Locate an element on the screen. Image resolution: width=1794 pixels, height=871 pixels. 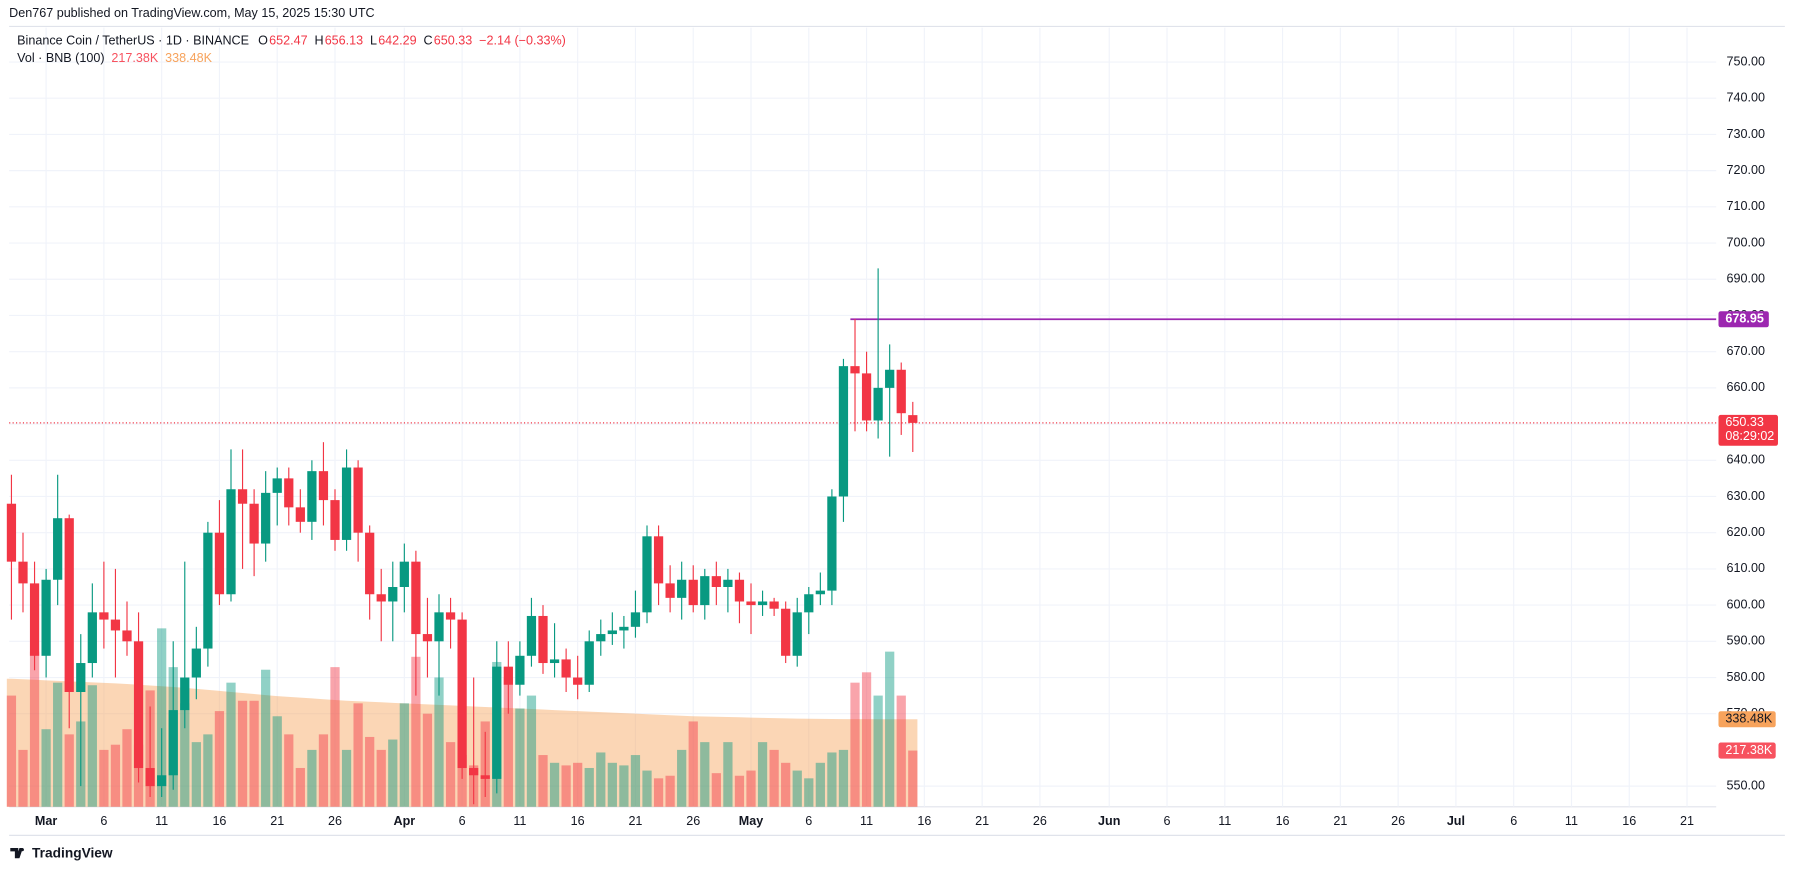
y-tick-label: 610.00 is located at coordinates (1745, 568).